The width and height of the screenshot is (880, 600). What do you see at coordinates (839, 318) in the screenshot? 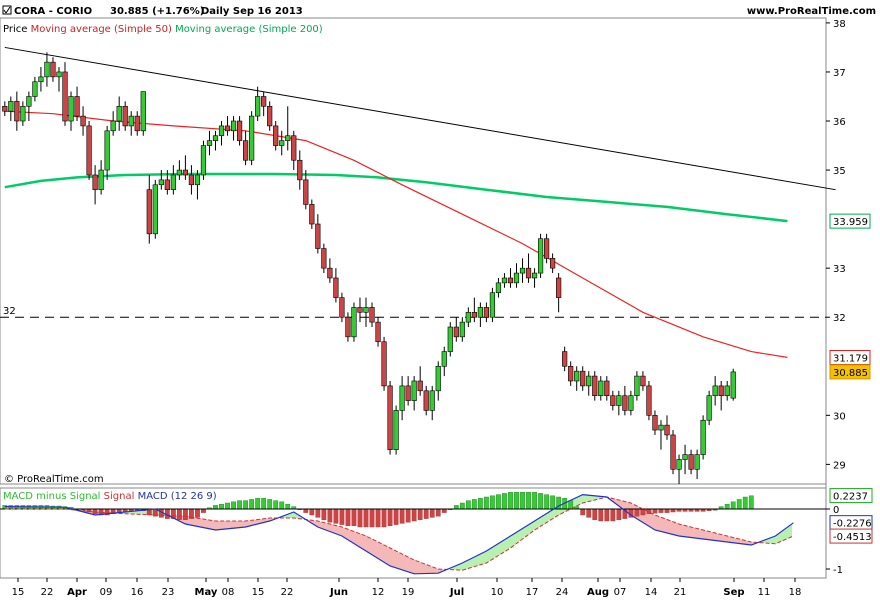
I see `y-tick-label: 32` at bounding box center [839, 318].